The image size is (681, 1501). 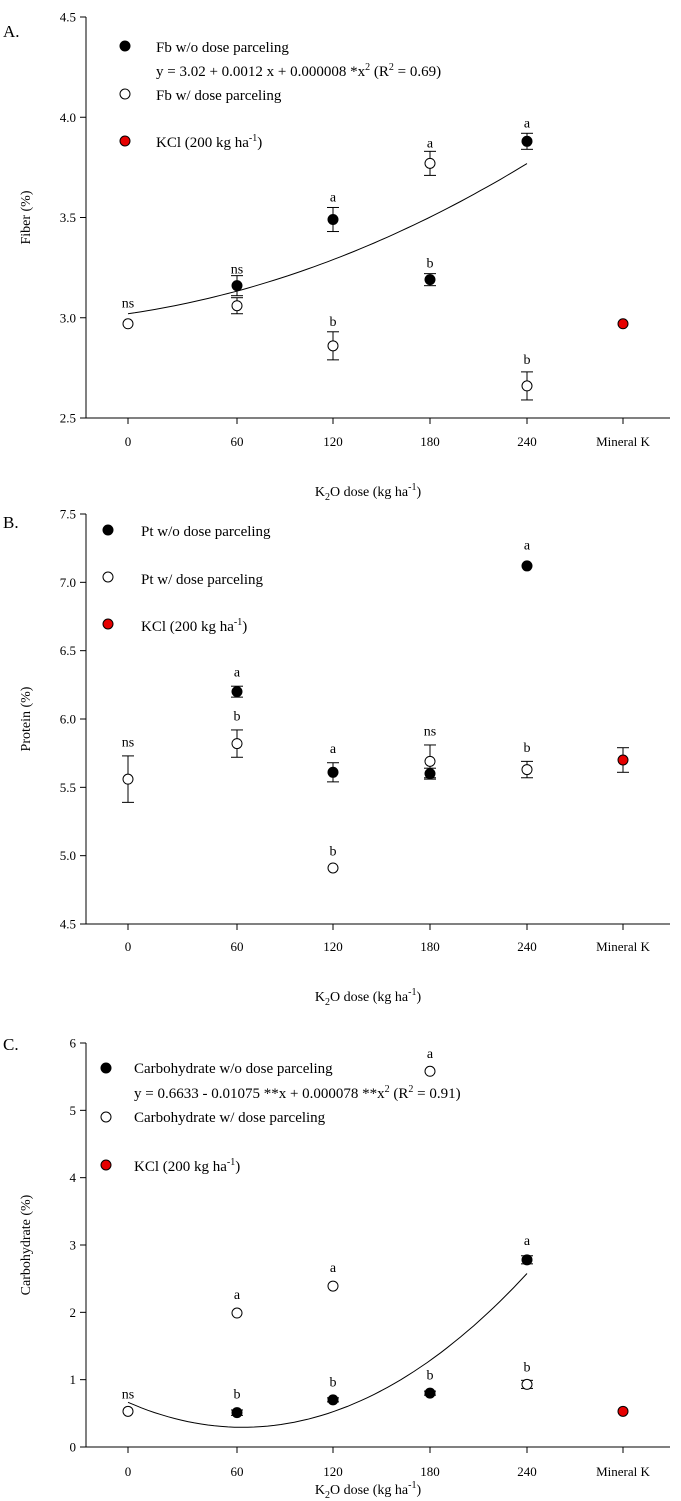 What do you see at coordinates (233, 1069) in the screenshot?
I see `legend-label: Carbohydrate w/o dose parceling` at bounding box center [233, 1069].